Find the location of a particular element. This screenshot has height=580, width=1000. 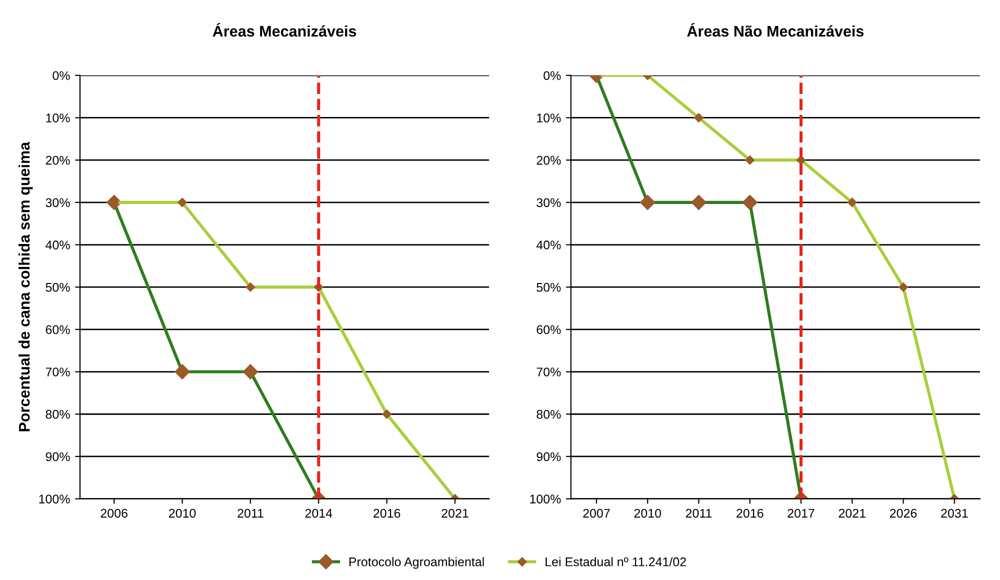

y-axis-title: Porcentual de cana colhida sem queima is located at coordinates (25, 287).